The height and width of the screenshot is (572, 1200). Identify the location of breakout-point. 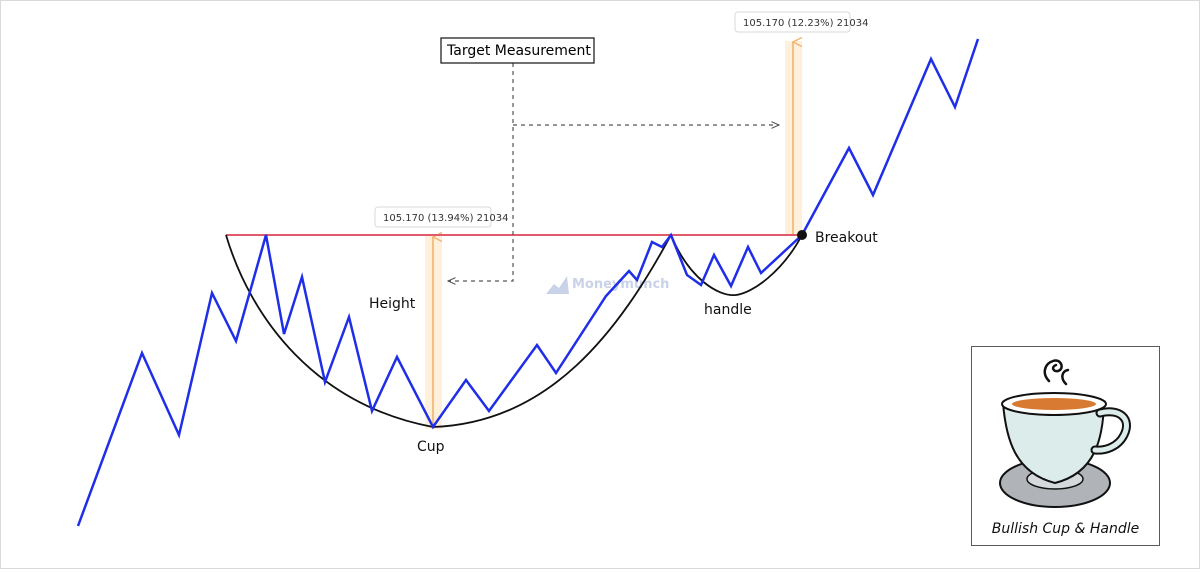
(802, 235).